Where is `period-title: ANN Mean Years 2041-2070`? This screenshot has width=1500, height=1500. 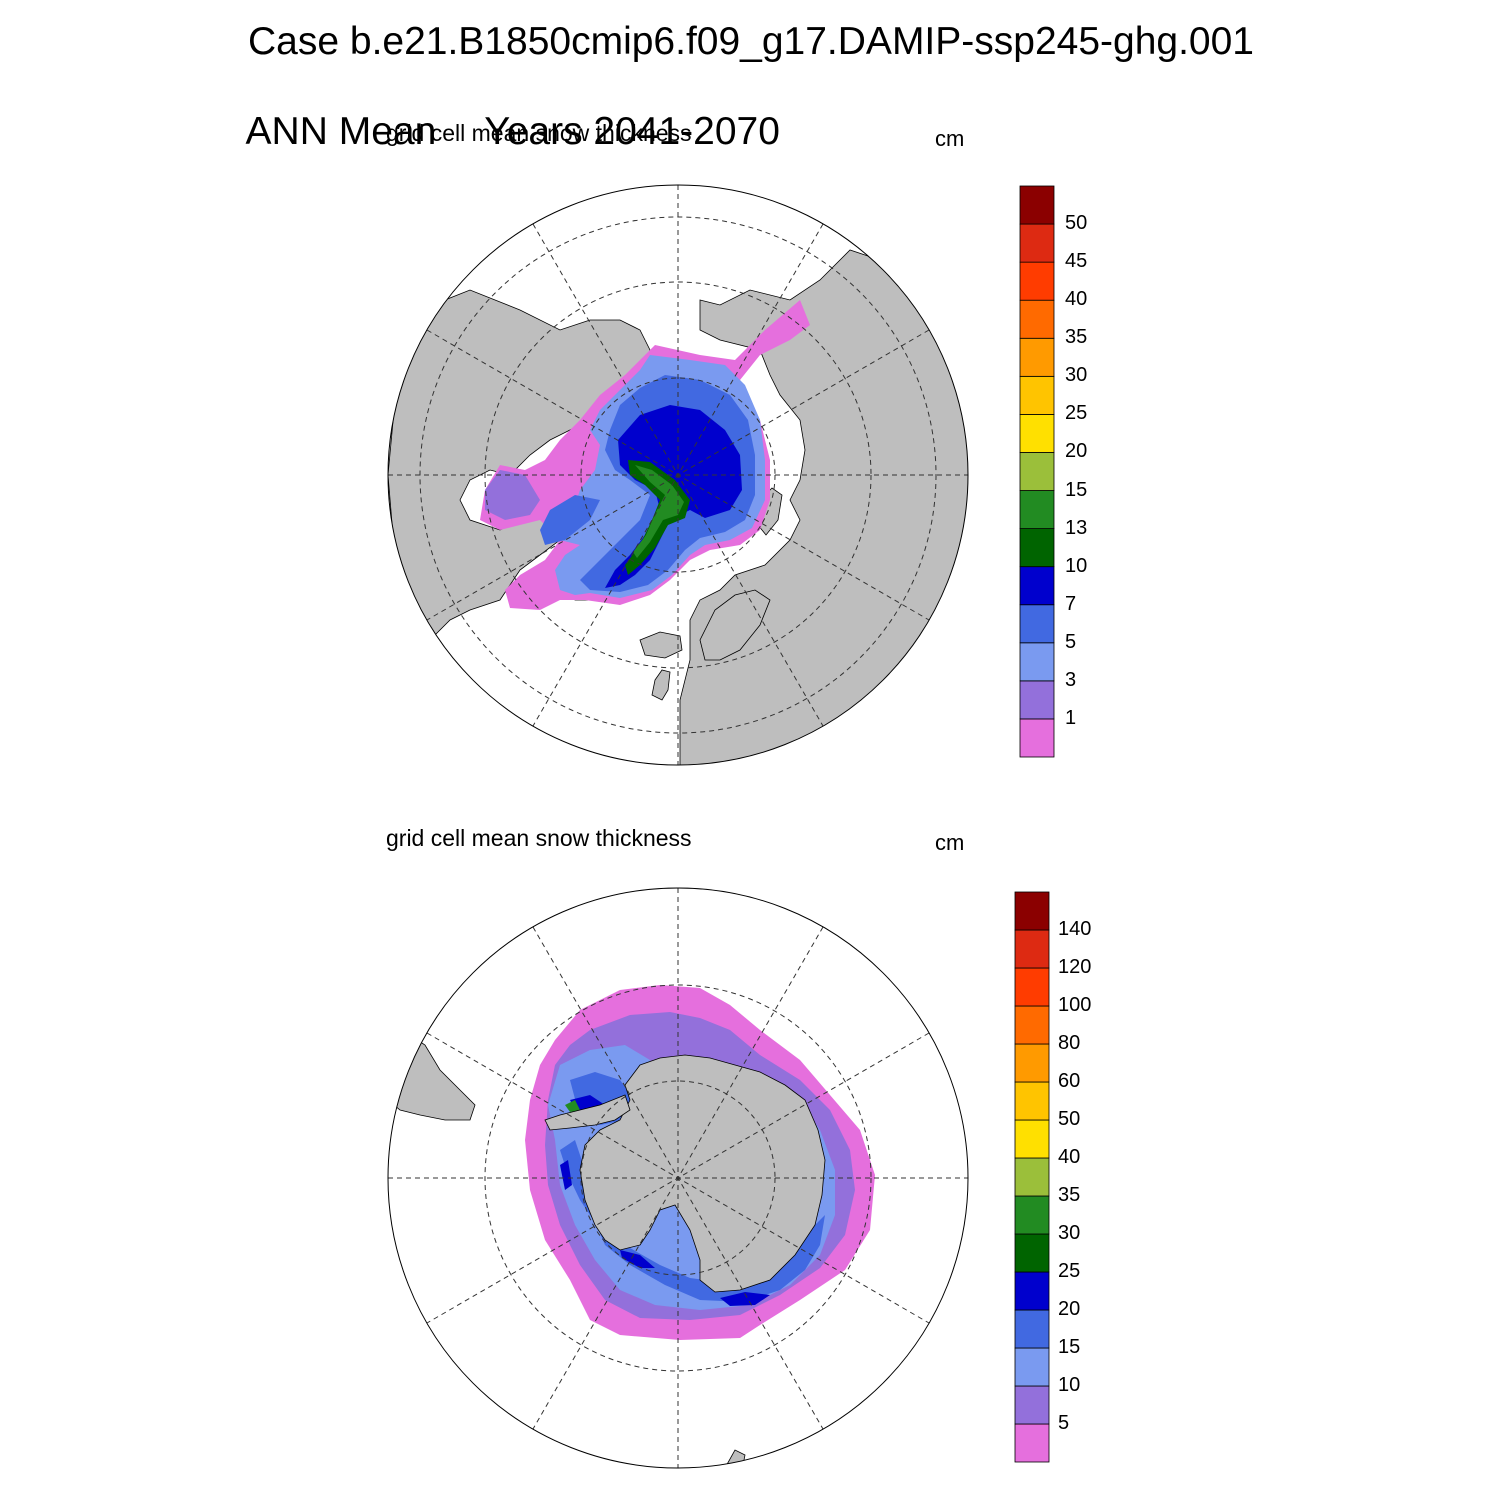 period-title: ANN Mean Years 2041-2070 is located at coordinates (503, 110).